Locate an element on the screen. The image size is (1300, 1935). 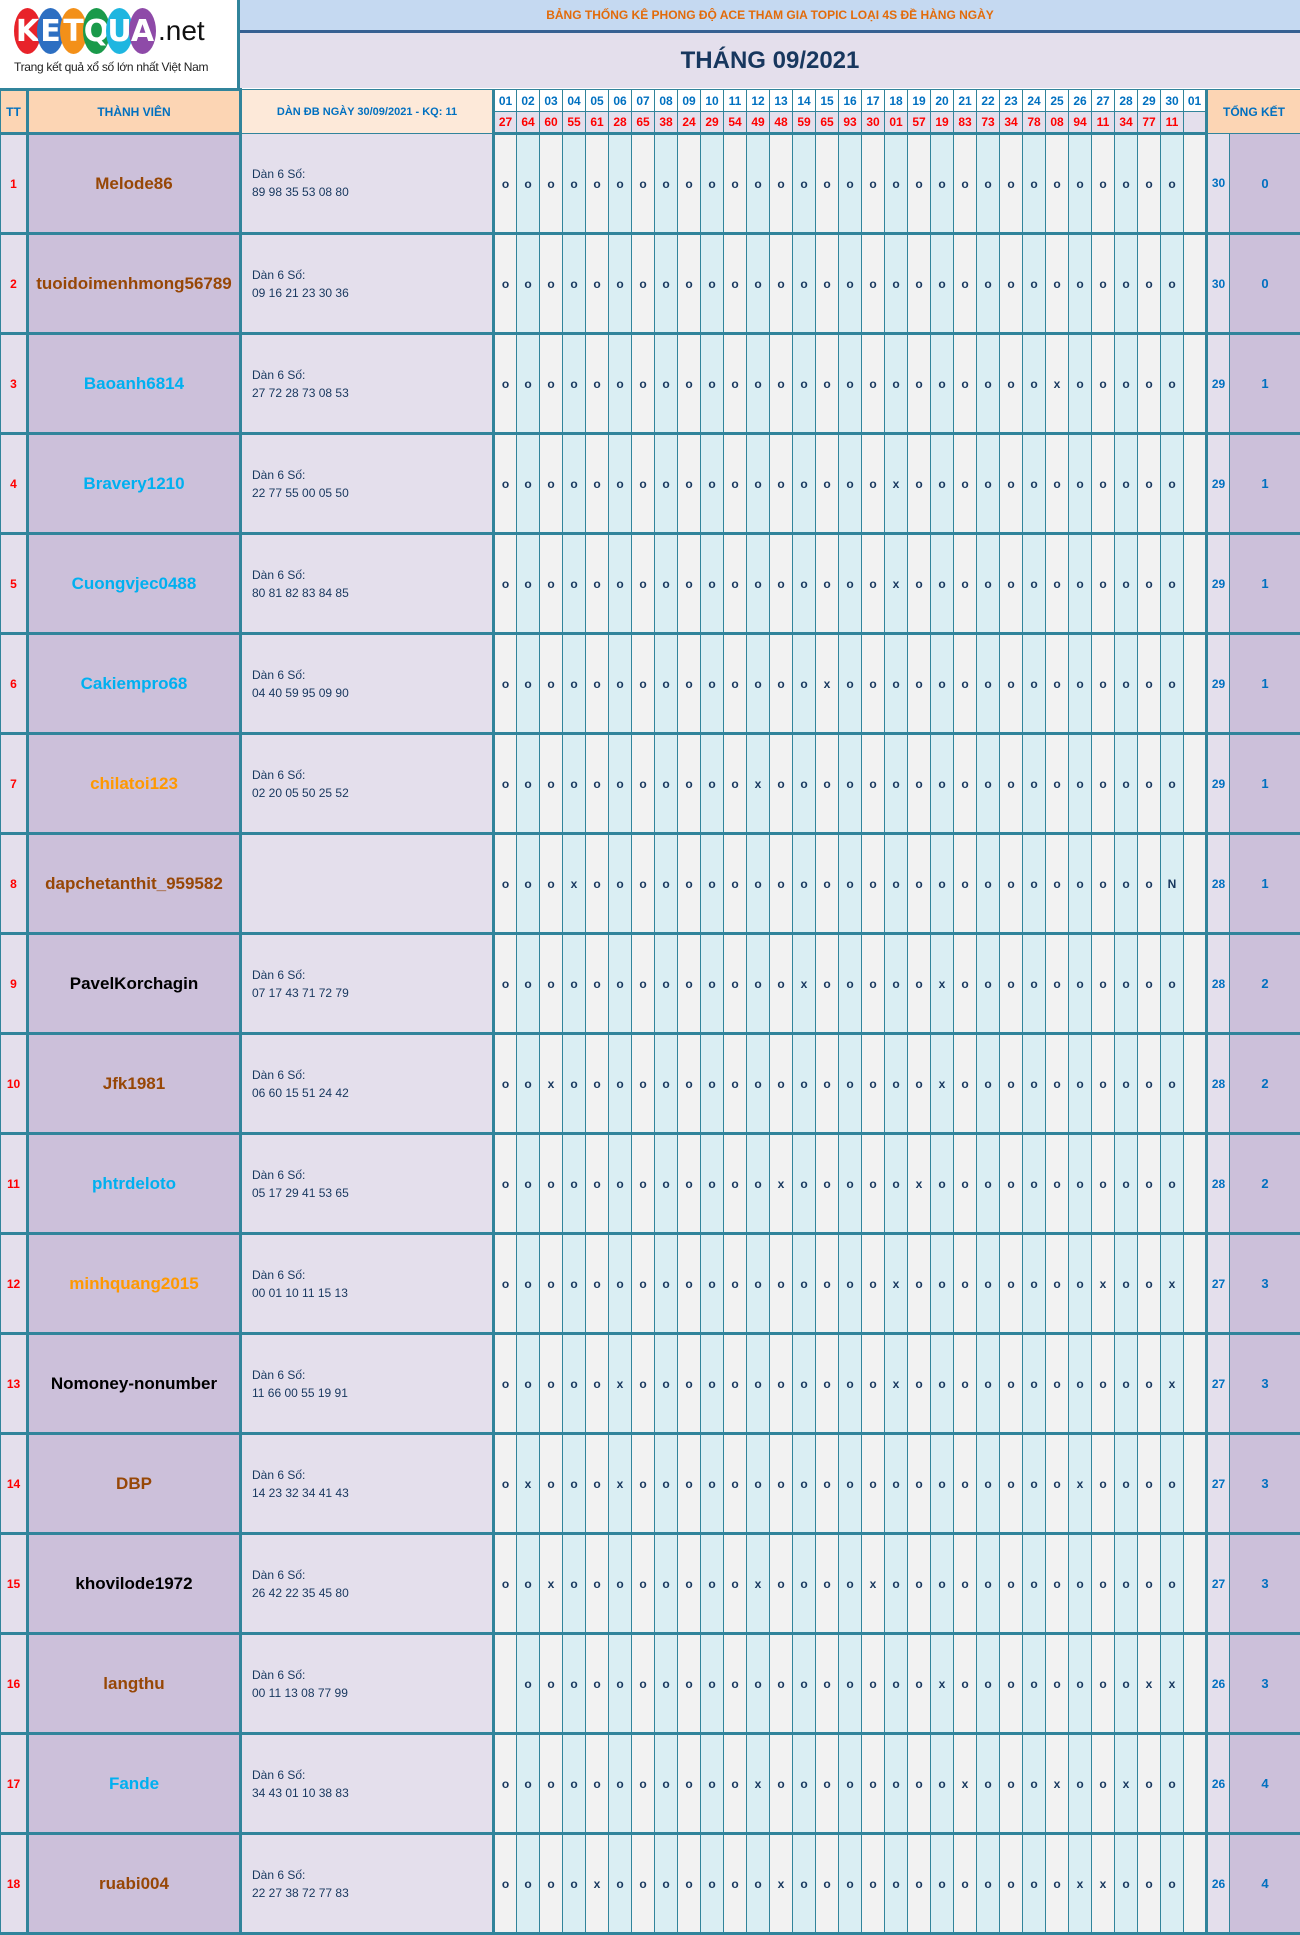
member-name: Bravery1210 is located at coordinates (134, 484).